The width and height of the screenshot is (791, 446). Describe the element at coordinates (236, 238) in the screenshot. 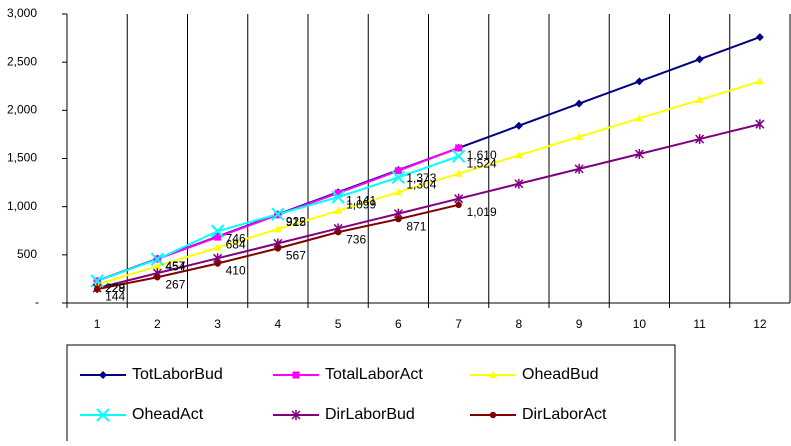

I see `data-label: 746` at that location.